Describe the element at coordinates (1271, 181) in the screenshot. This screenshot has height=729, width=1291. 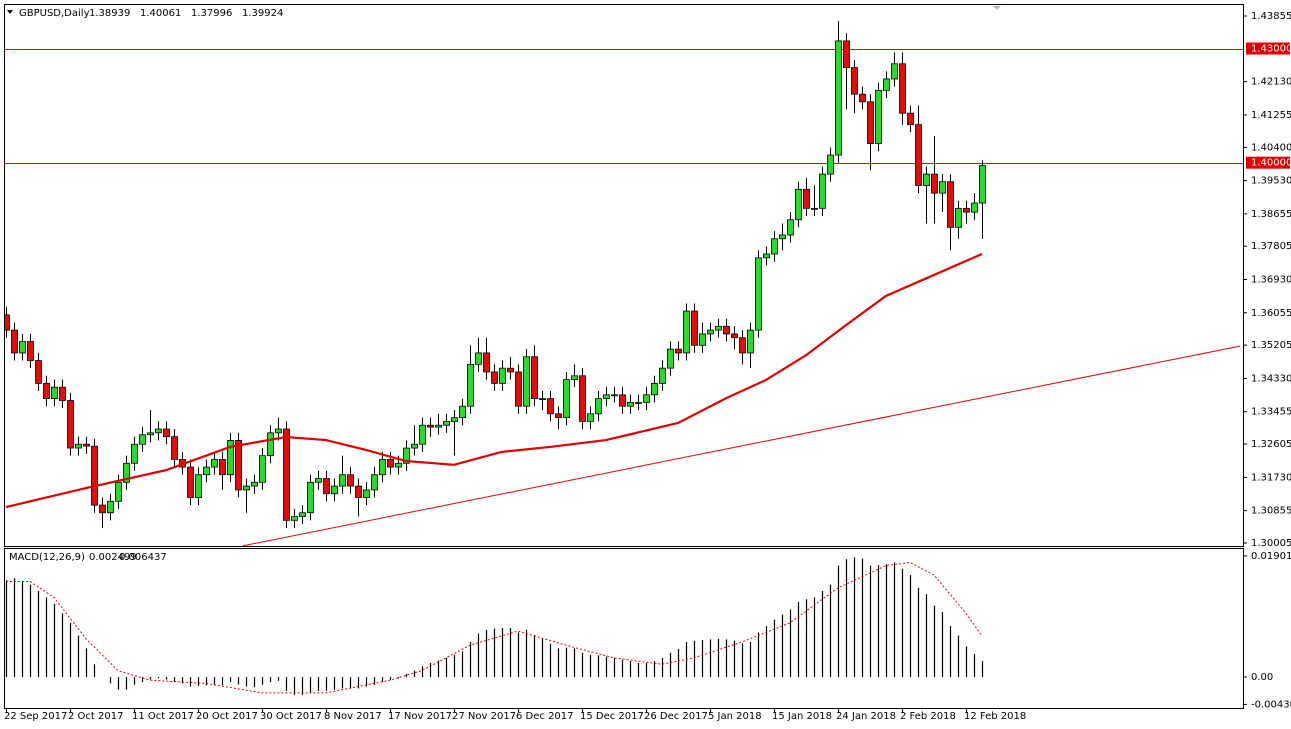
I see `y-tick-label: 1.39530` at that location.